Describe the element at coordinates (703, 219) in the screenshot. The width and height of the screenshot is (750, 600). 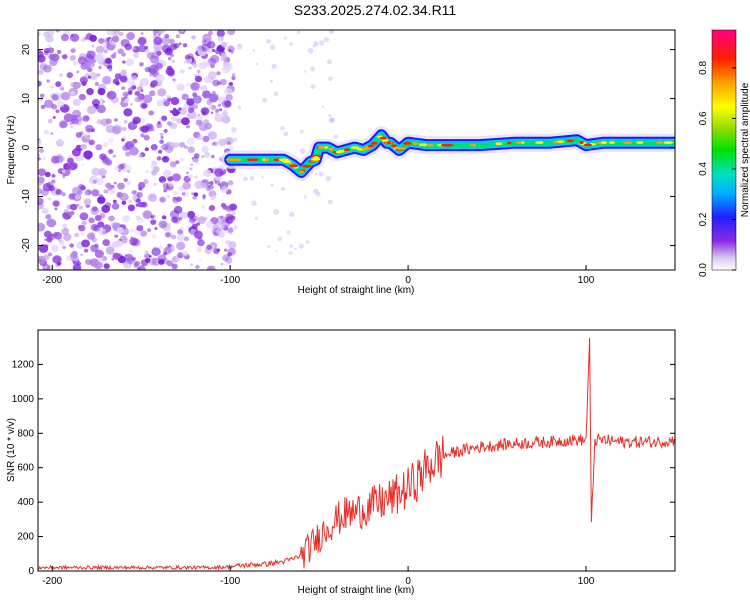
I see `colorbar-tick-label: 0.2` at that location.